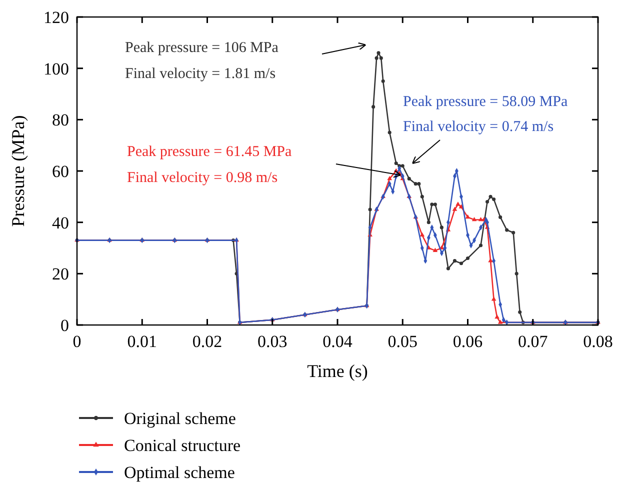 The image size is (620, 485). Describe the element at coordinates (60, 274) in the screenshot. I see `y-tick-label: 20` at that location.